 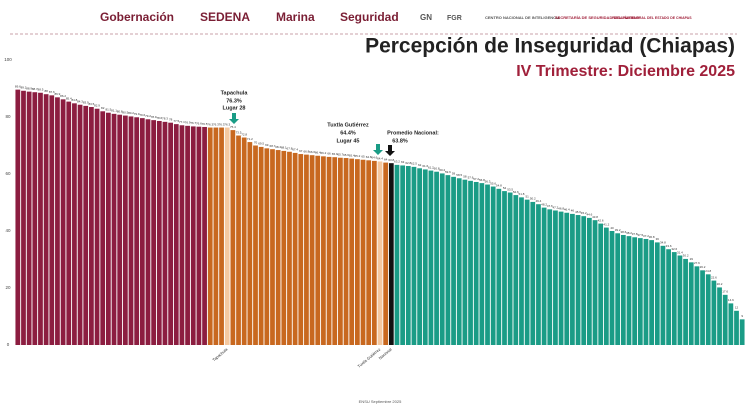 What do you see at coordinates (720, 284) in the screenshot?
I see `value-label: 20.2` at bounding box center [720, 284].